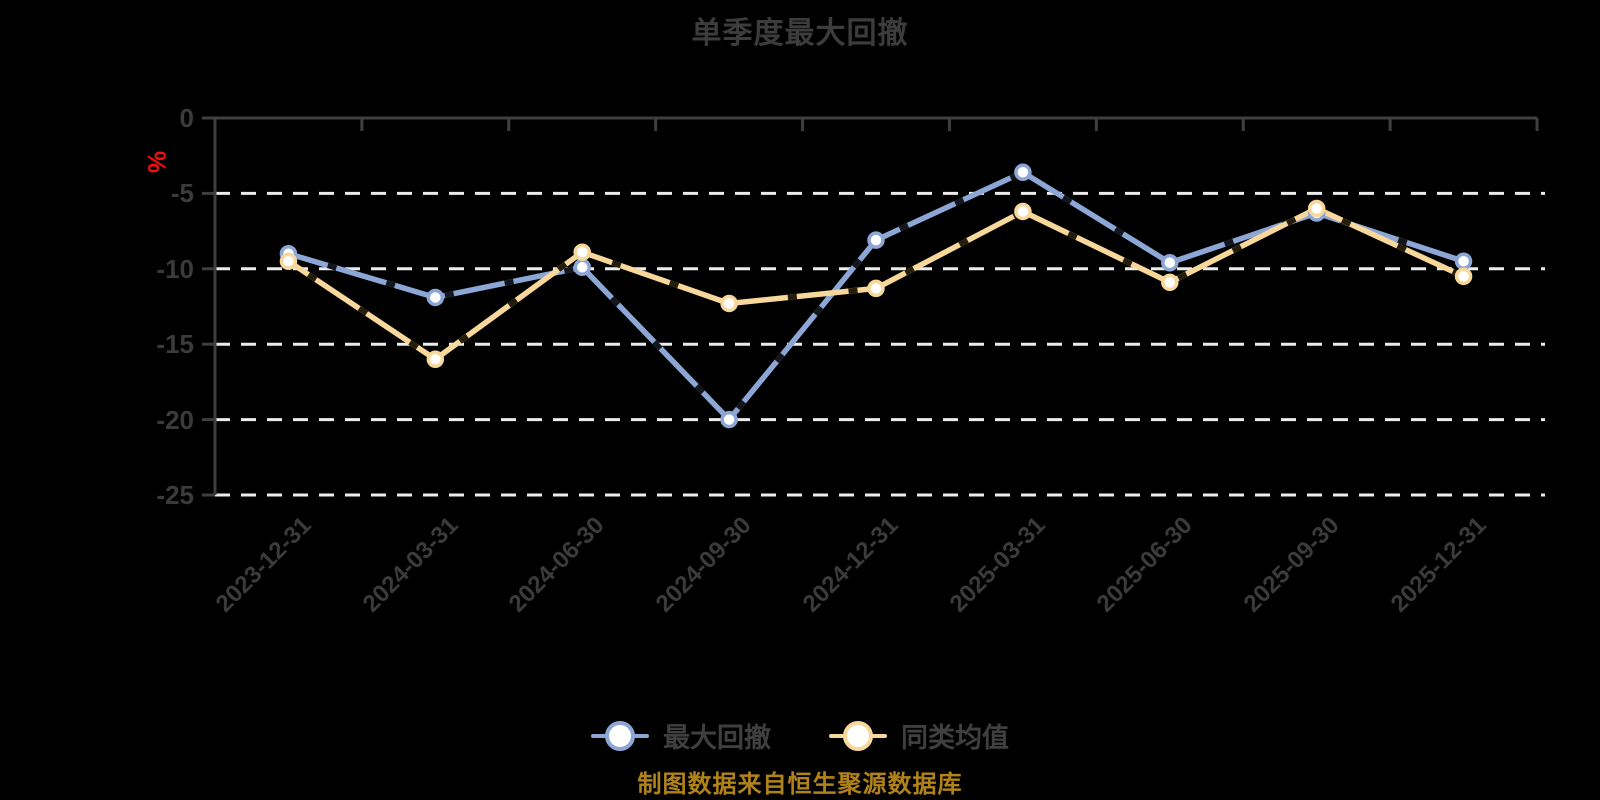 The height and width of the screenshot is (800, 1600). I want to click on y-axis-tick-label: -20, so click(175, 419).